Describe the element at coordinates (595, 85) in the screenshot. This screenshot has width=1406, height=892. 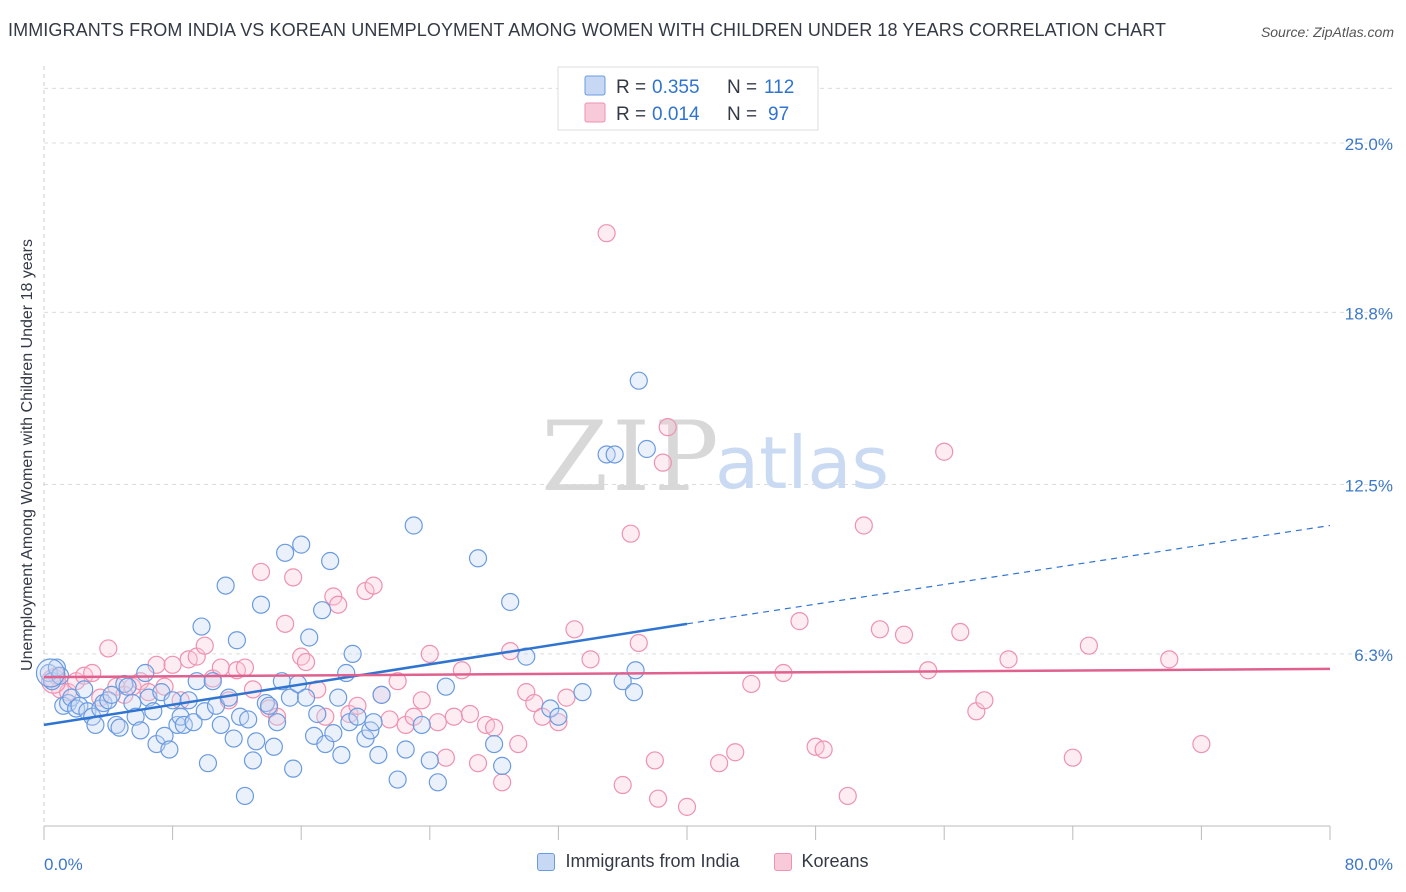
I see `legend-top-swatch-india` at that location.